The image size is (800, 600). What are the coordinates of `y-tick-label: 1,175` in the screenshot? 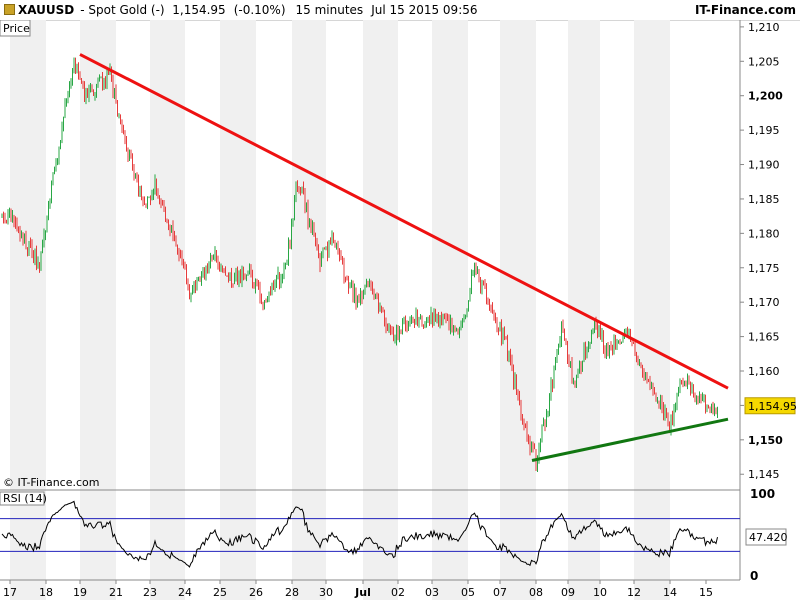 It's located at (764, 268).